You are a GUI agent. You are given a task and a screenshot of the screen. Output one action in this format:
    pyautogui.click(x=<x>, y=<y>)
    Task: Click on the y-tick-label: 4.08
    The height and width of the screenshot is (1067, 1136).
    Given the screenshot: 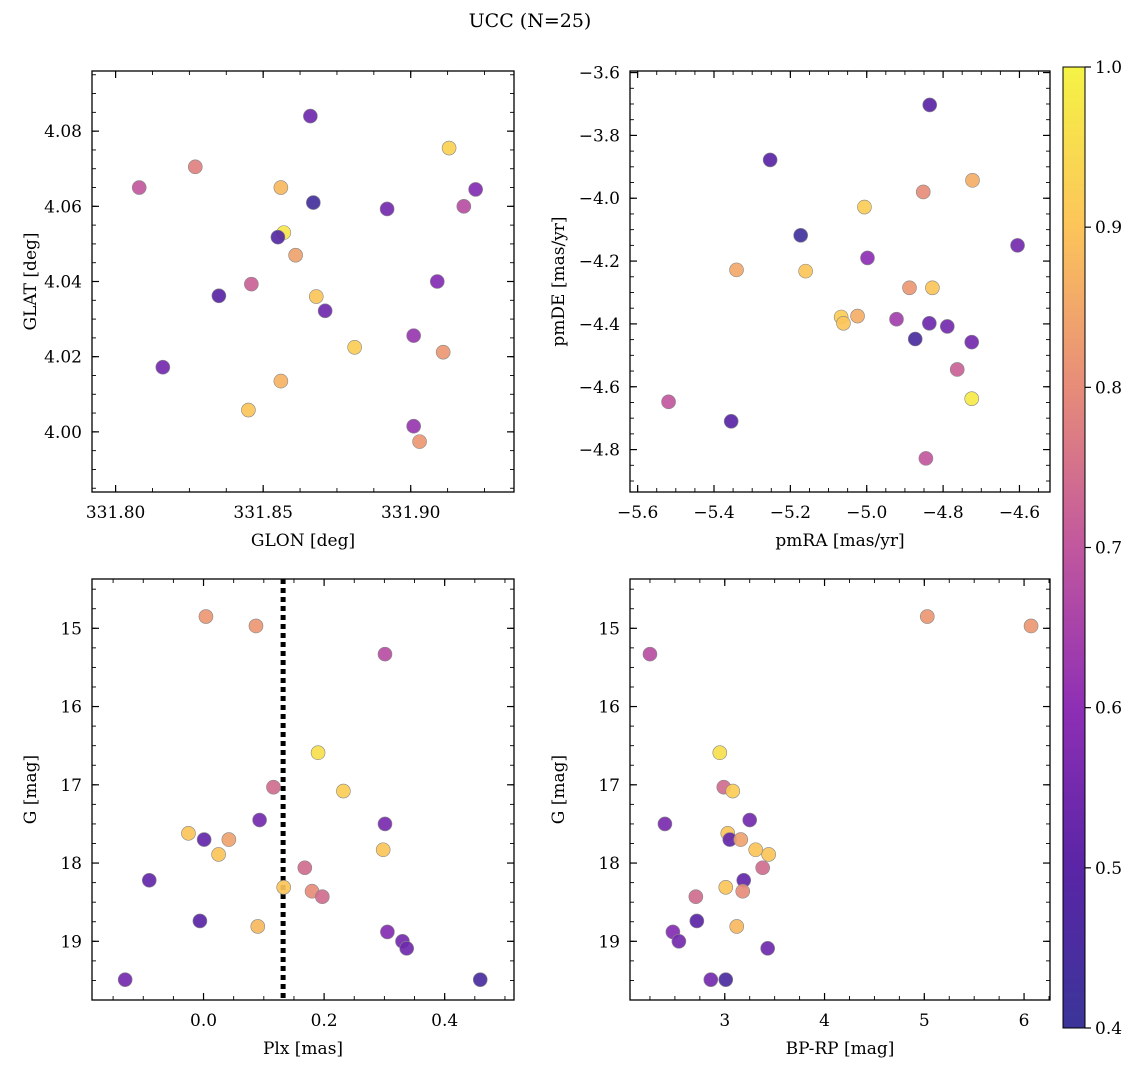 What is the action you would take?
    pyautogui.click(x=63, y=132)
    